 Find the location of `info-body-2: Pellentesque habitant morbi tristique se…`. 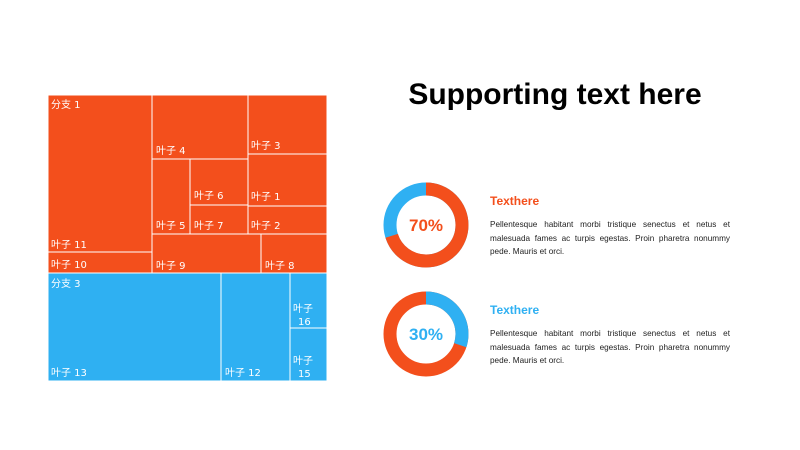

info-body-2: Pellentesque habitant morbi tristique se… is located at coordinates (610, 347).